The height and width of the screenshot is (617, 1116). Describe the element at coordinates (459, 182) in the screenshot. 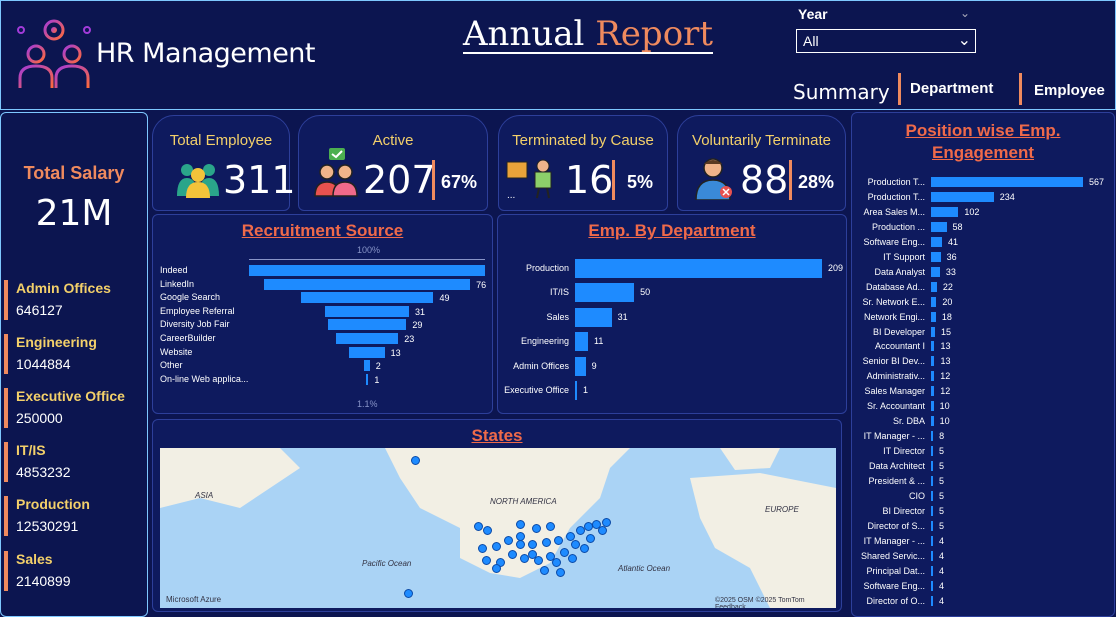

I see `kpi-percent: 67%` at that location.